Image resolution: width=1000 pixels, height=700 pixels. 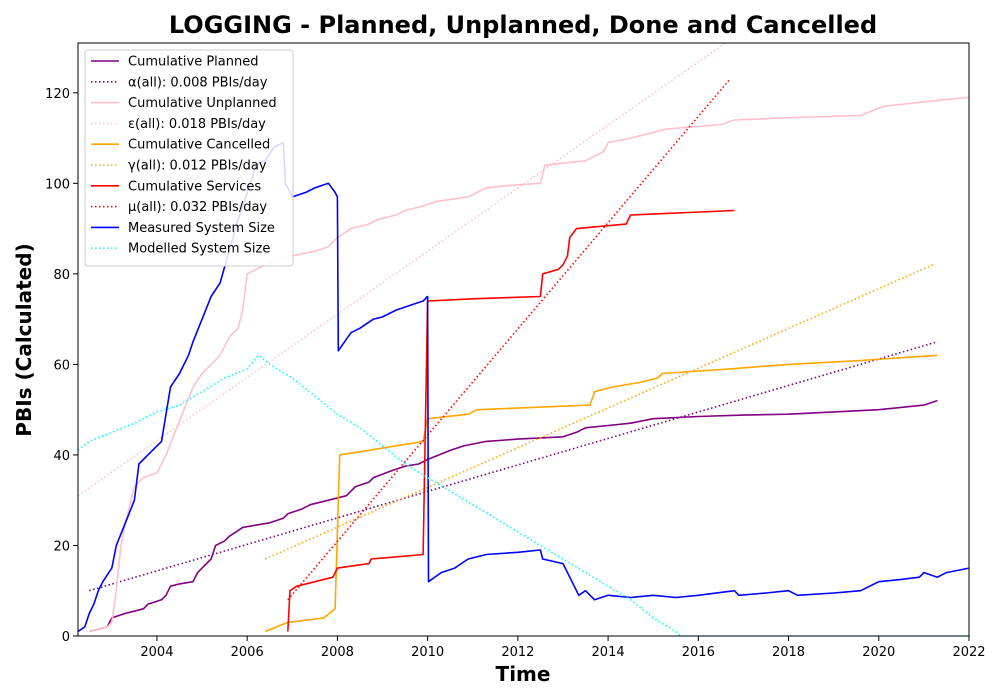 I want to click on y-tick-label: 100, so click(x=57, y=184).